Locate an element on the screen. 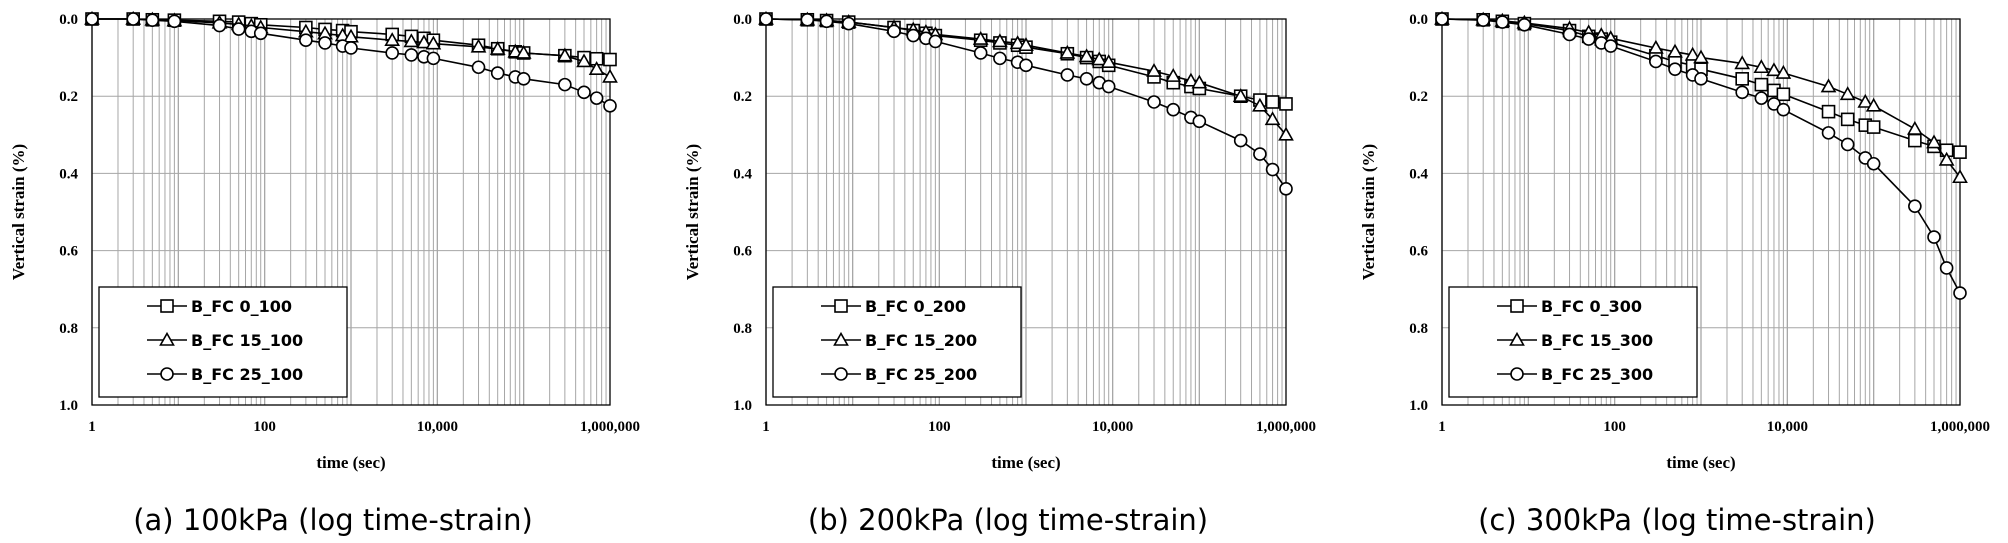 This screenshot has height=543, width=2008. x-tick-label: 10,000 is located at coordinates (1787, 427).